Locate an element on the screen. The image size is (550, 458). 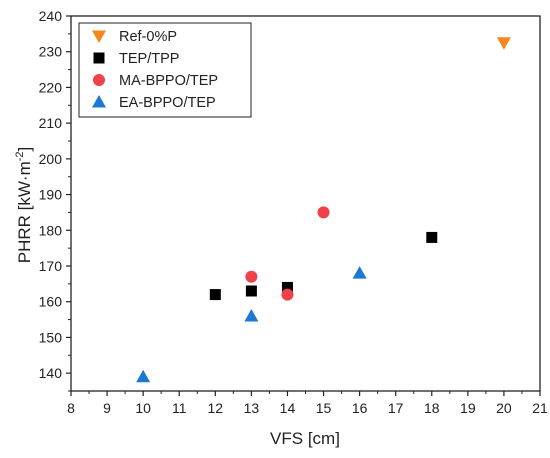
series-tep-tpp is located at coordinates (323, 266).